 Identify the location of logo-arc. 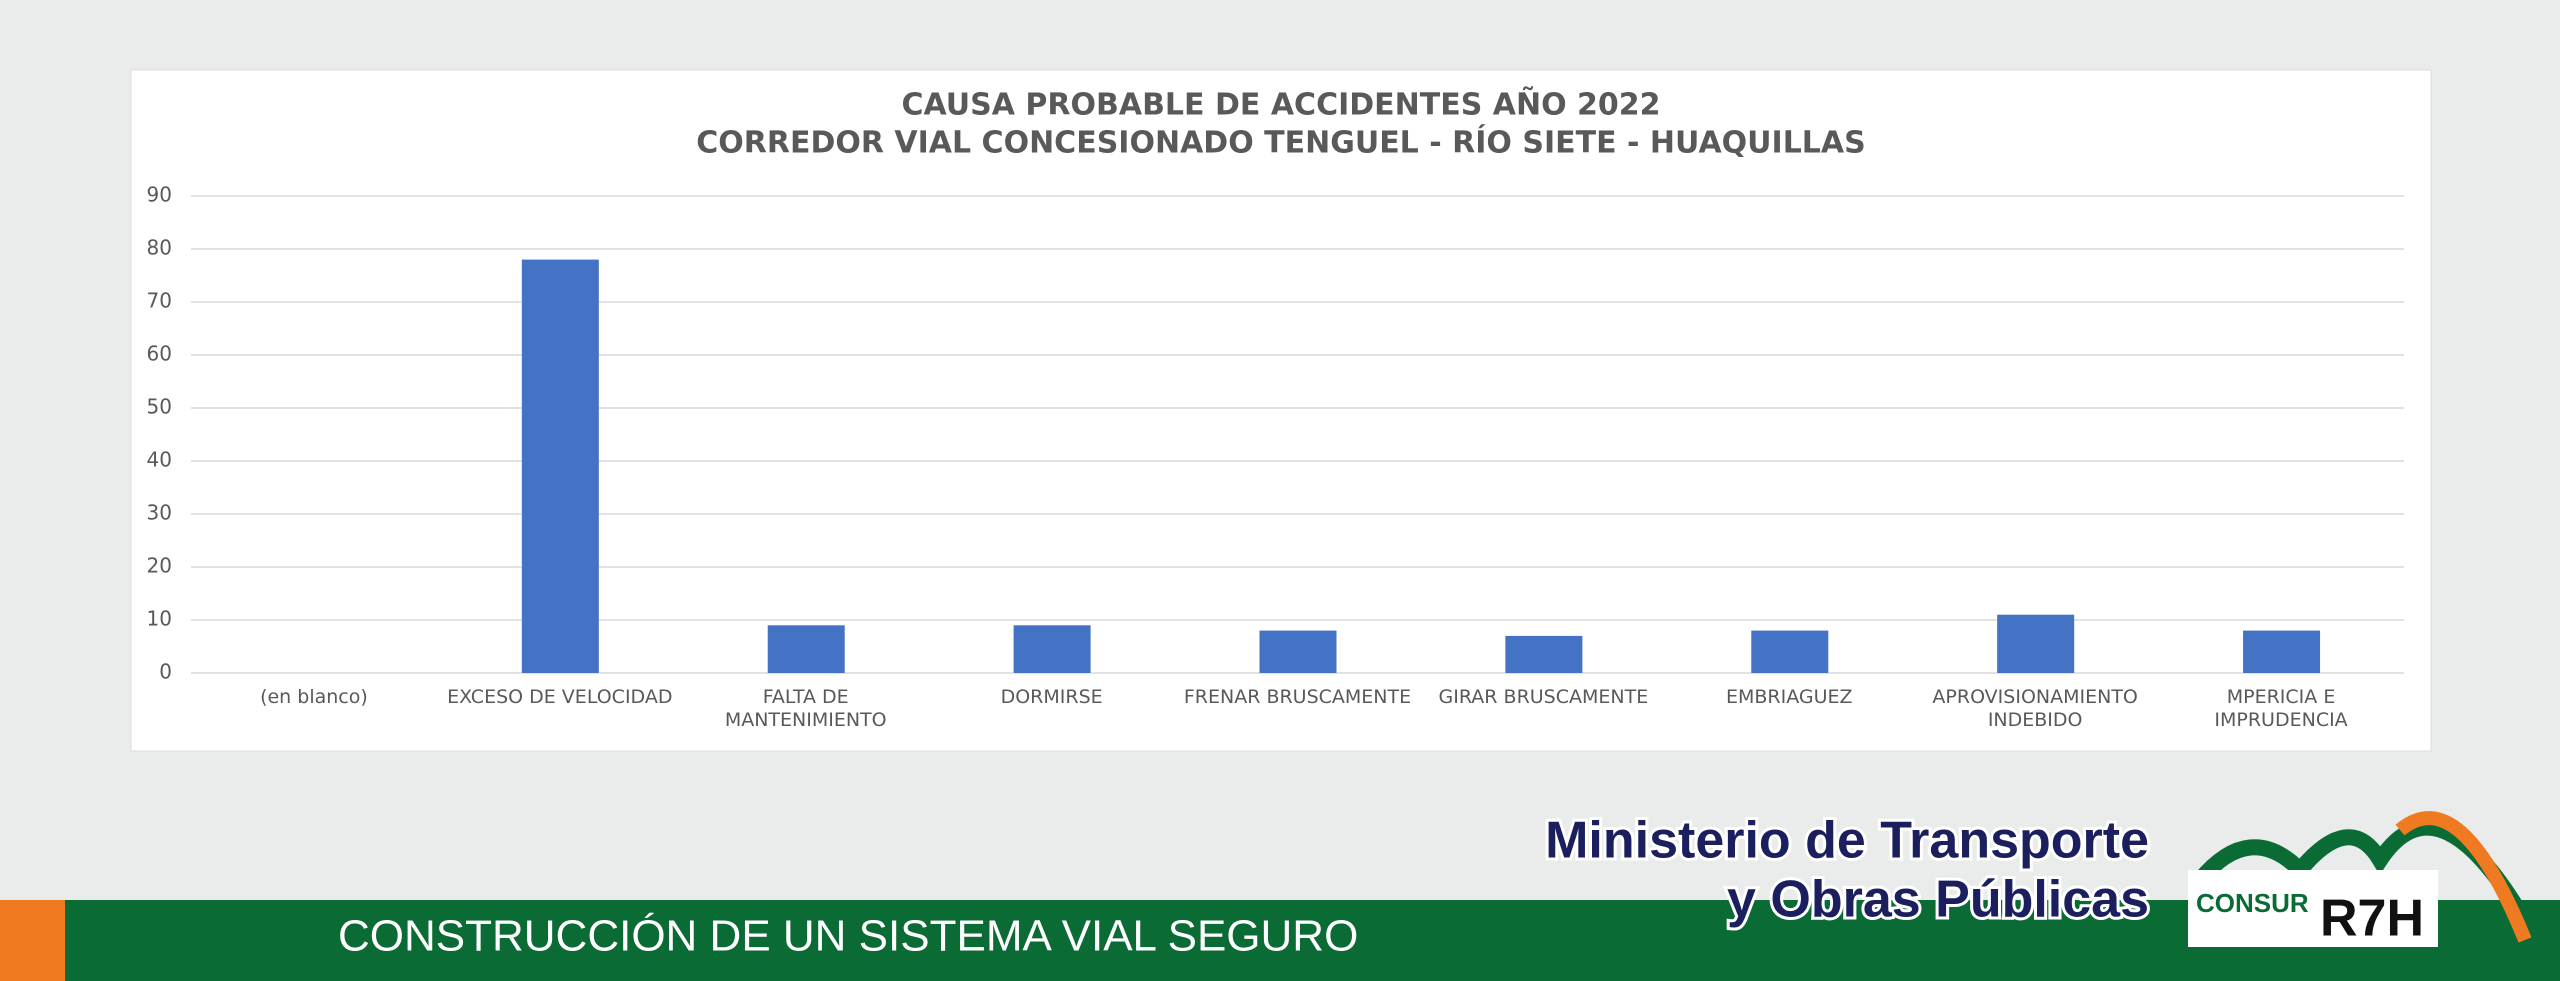
(2463, 877).